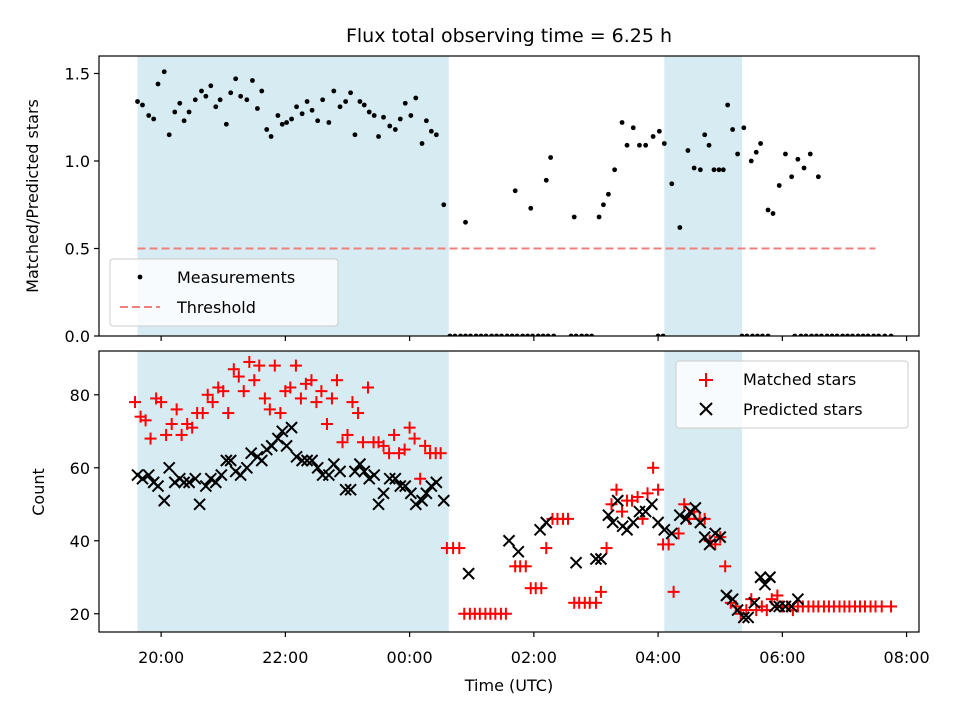 The height and width of the screenshot is (720, 960). I want to click on predicted-stars-point-12-b, so click(195, 478).